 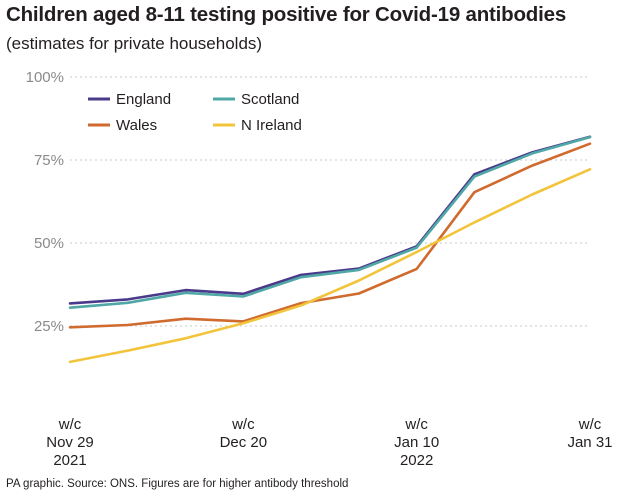 I want to click on legend-label-n-ireland: N Ireland, so click(x=271, y=125).